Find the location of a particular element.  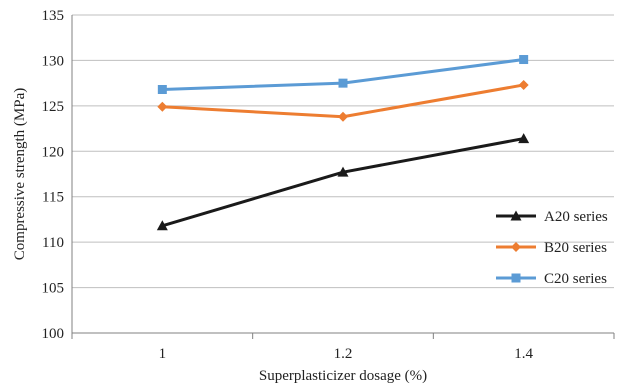

legend-label: A20 series is located at coordinates (576, 217).